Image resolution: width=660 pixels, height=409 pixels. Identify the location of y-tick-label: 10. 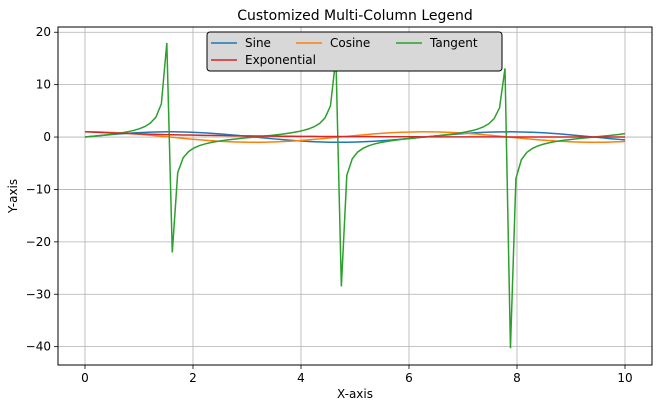
(43, 85).